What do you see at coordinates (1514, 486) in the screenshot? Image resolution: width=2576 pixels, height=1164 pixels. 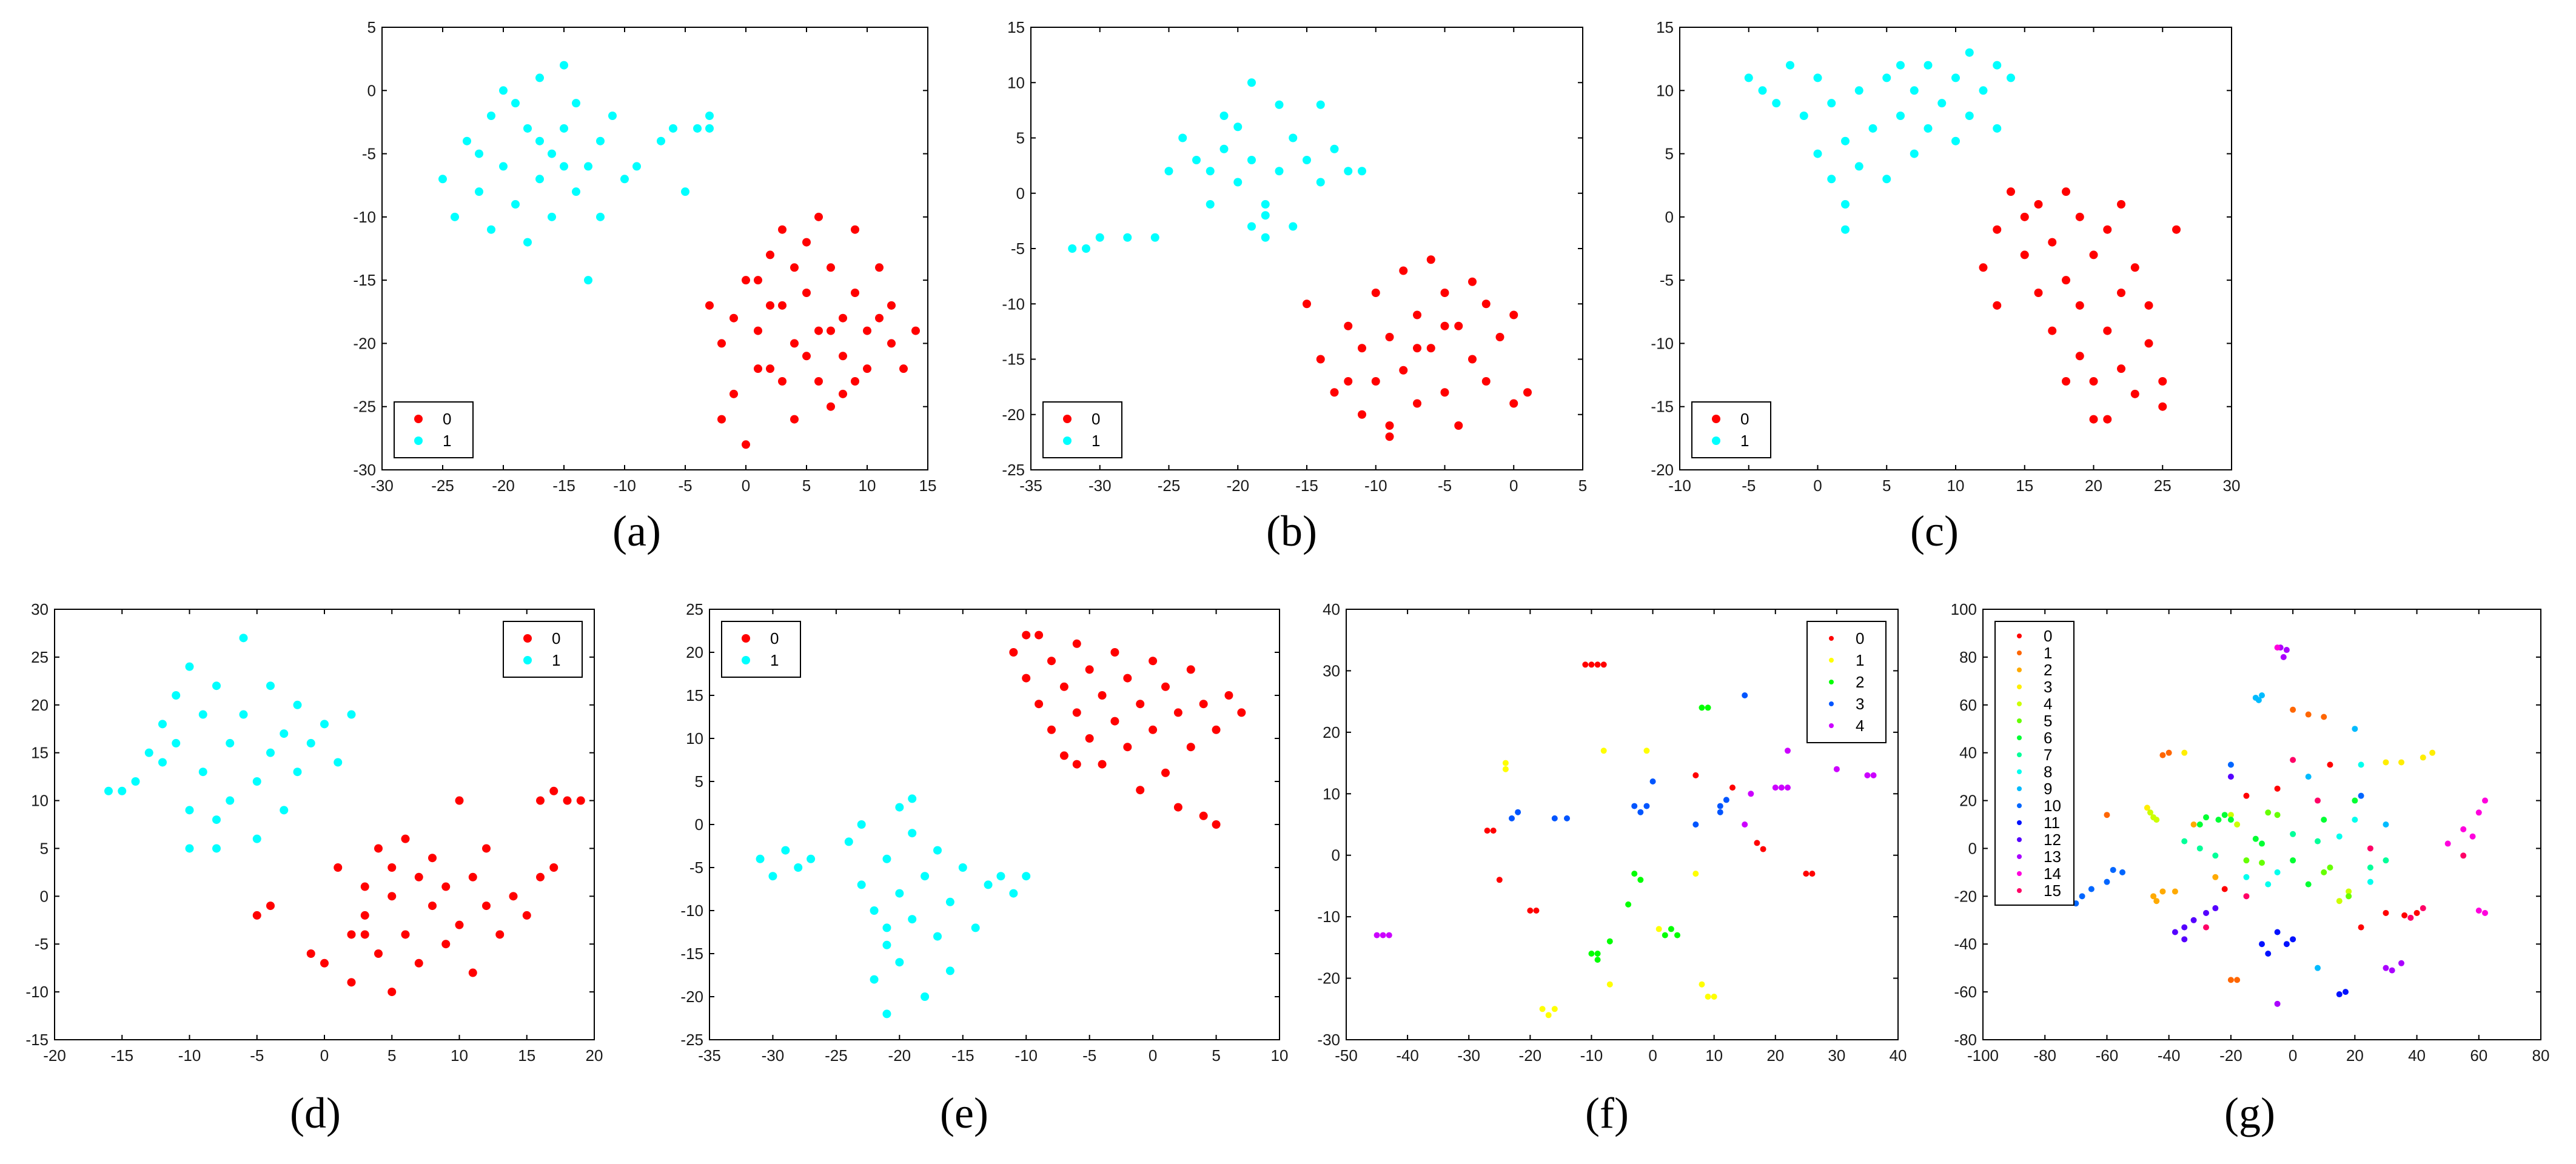 I see `x-tick-label: 0` at bounding box center [1514, 486].